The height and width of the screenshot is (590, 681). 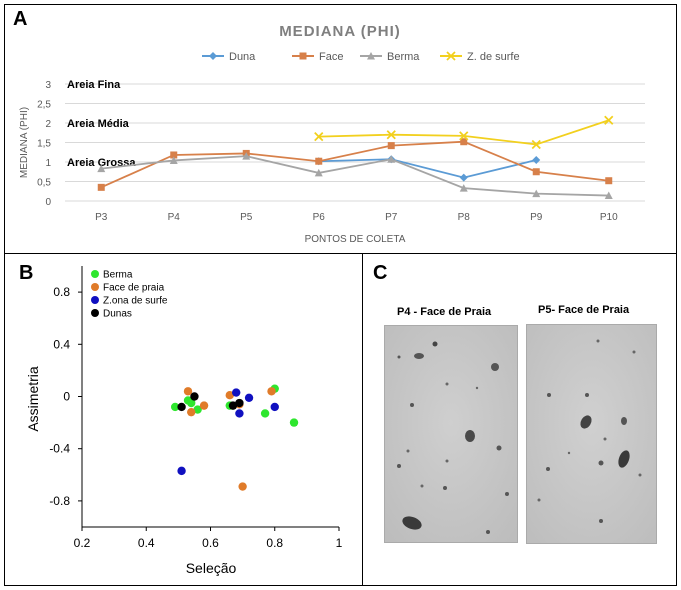 What do you see at coordinates (135, 301) in the screenshot?
I see `legend-label-2: Z.ona de surfe` at bounding box center [135, 301].